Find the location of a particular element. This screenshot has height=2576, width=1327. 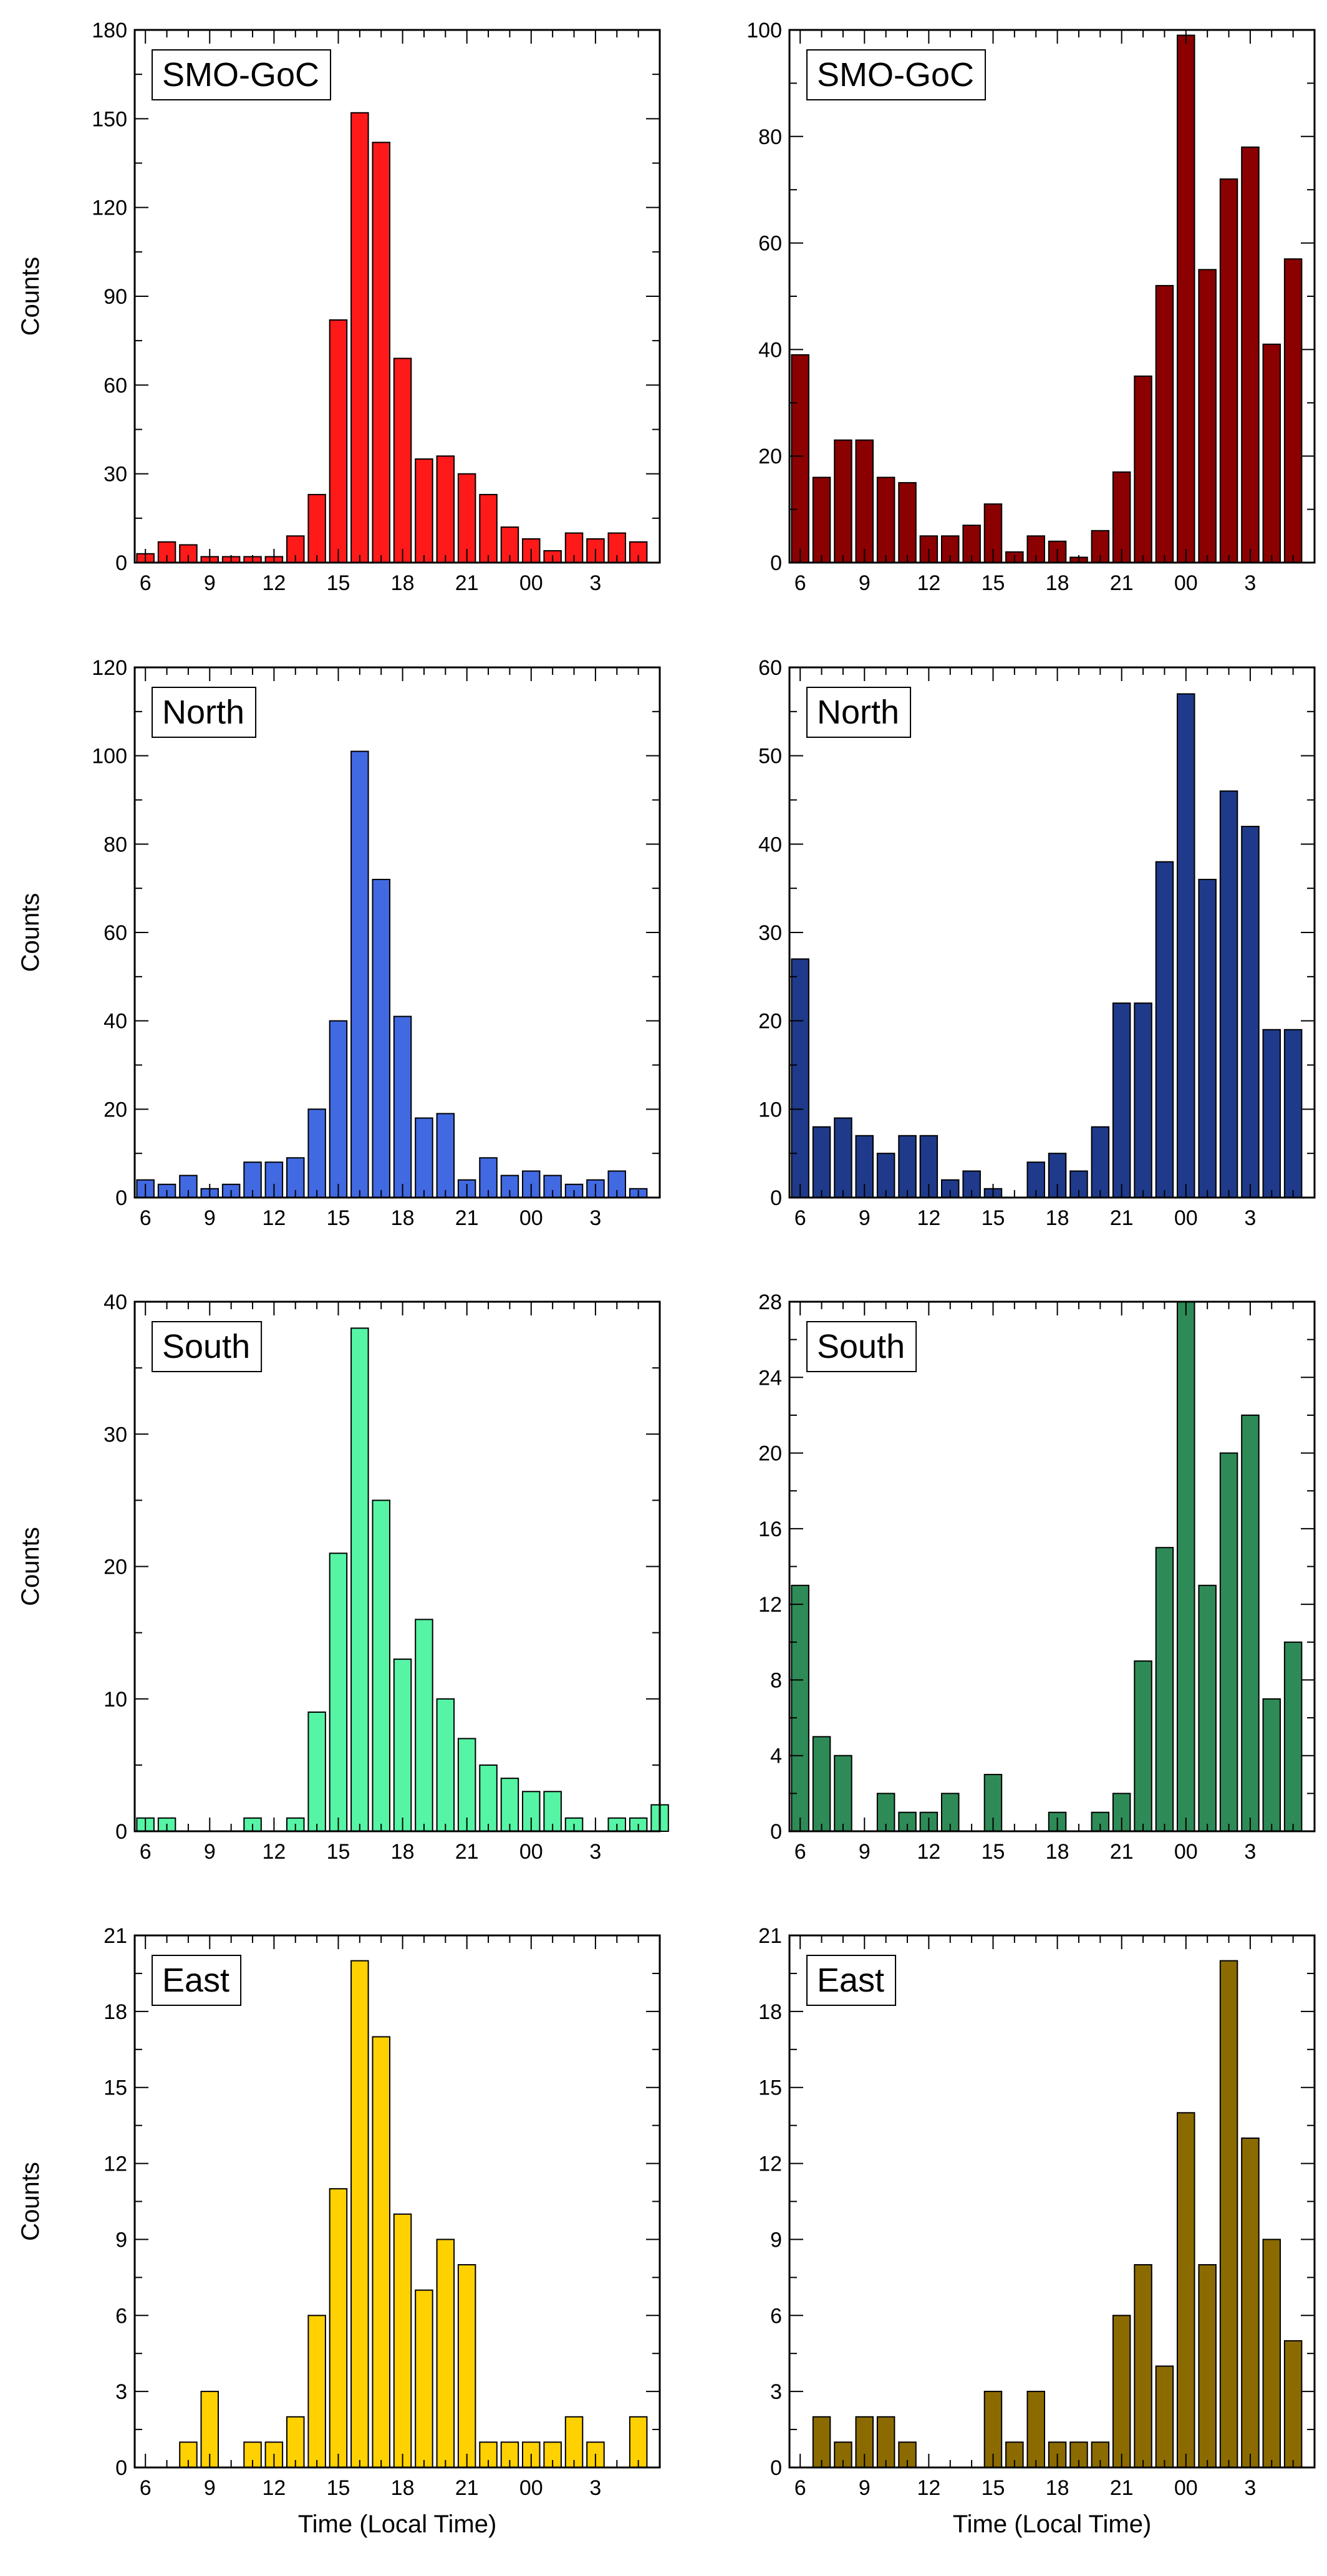

y-tick-label: 40 is located at coordinates (770, 350).